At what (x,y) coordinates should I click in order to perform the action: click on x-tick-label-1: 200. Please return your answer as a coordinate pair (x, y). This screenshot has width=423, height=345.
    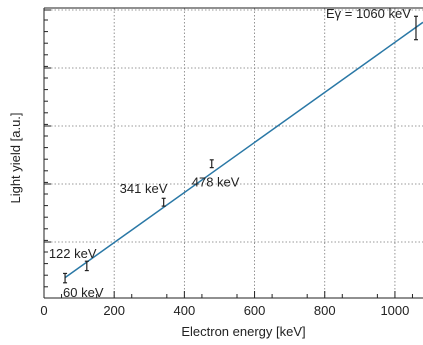
    Looking at the image, I should click on (114, 310).